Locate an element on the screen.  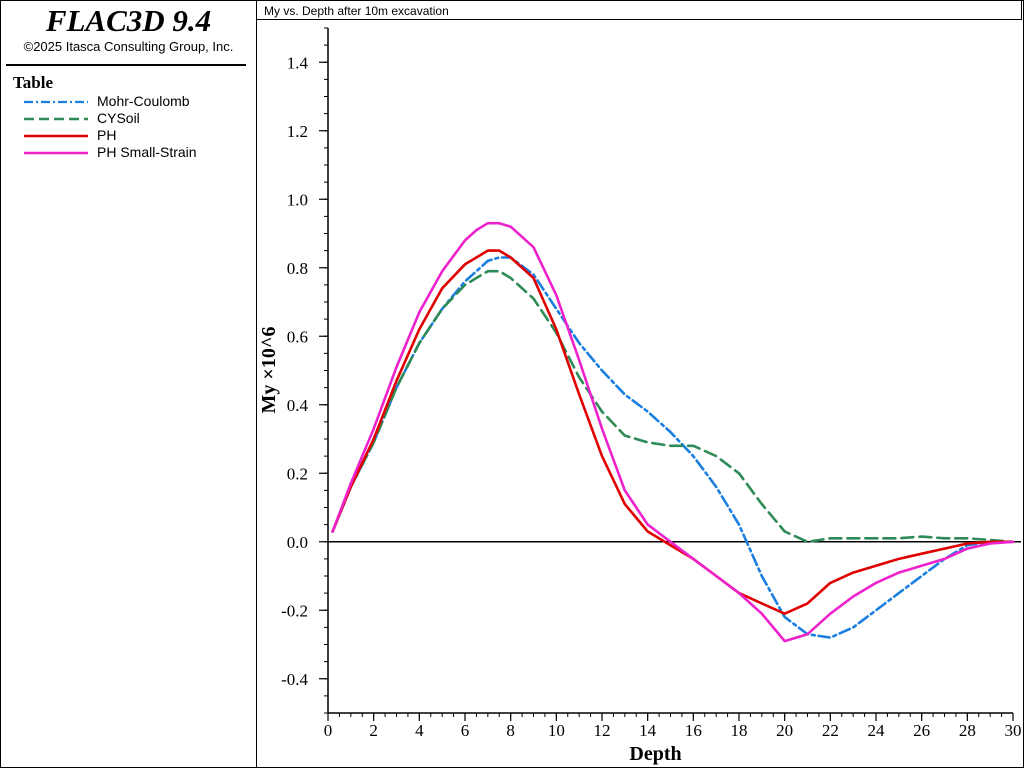
legend-item-cysoil: CYSoil is located at coordinates (138, 118).